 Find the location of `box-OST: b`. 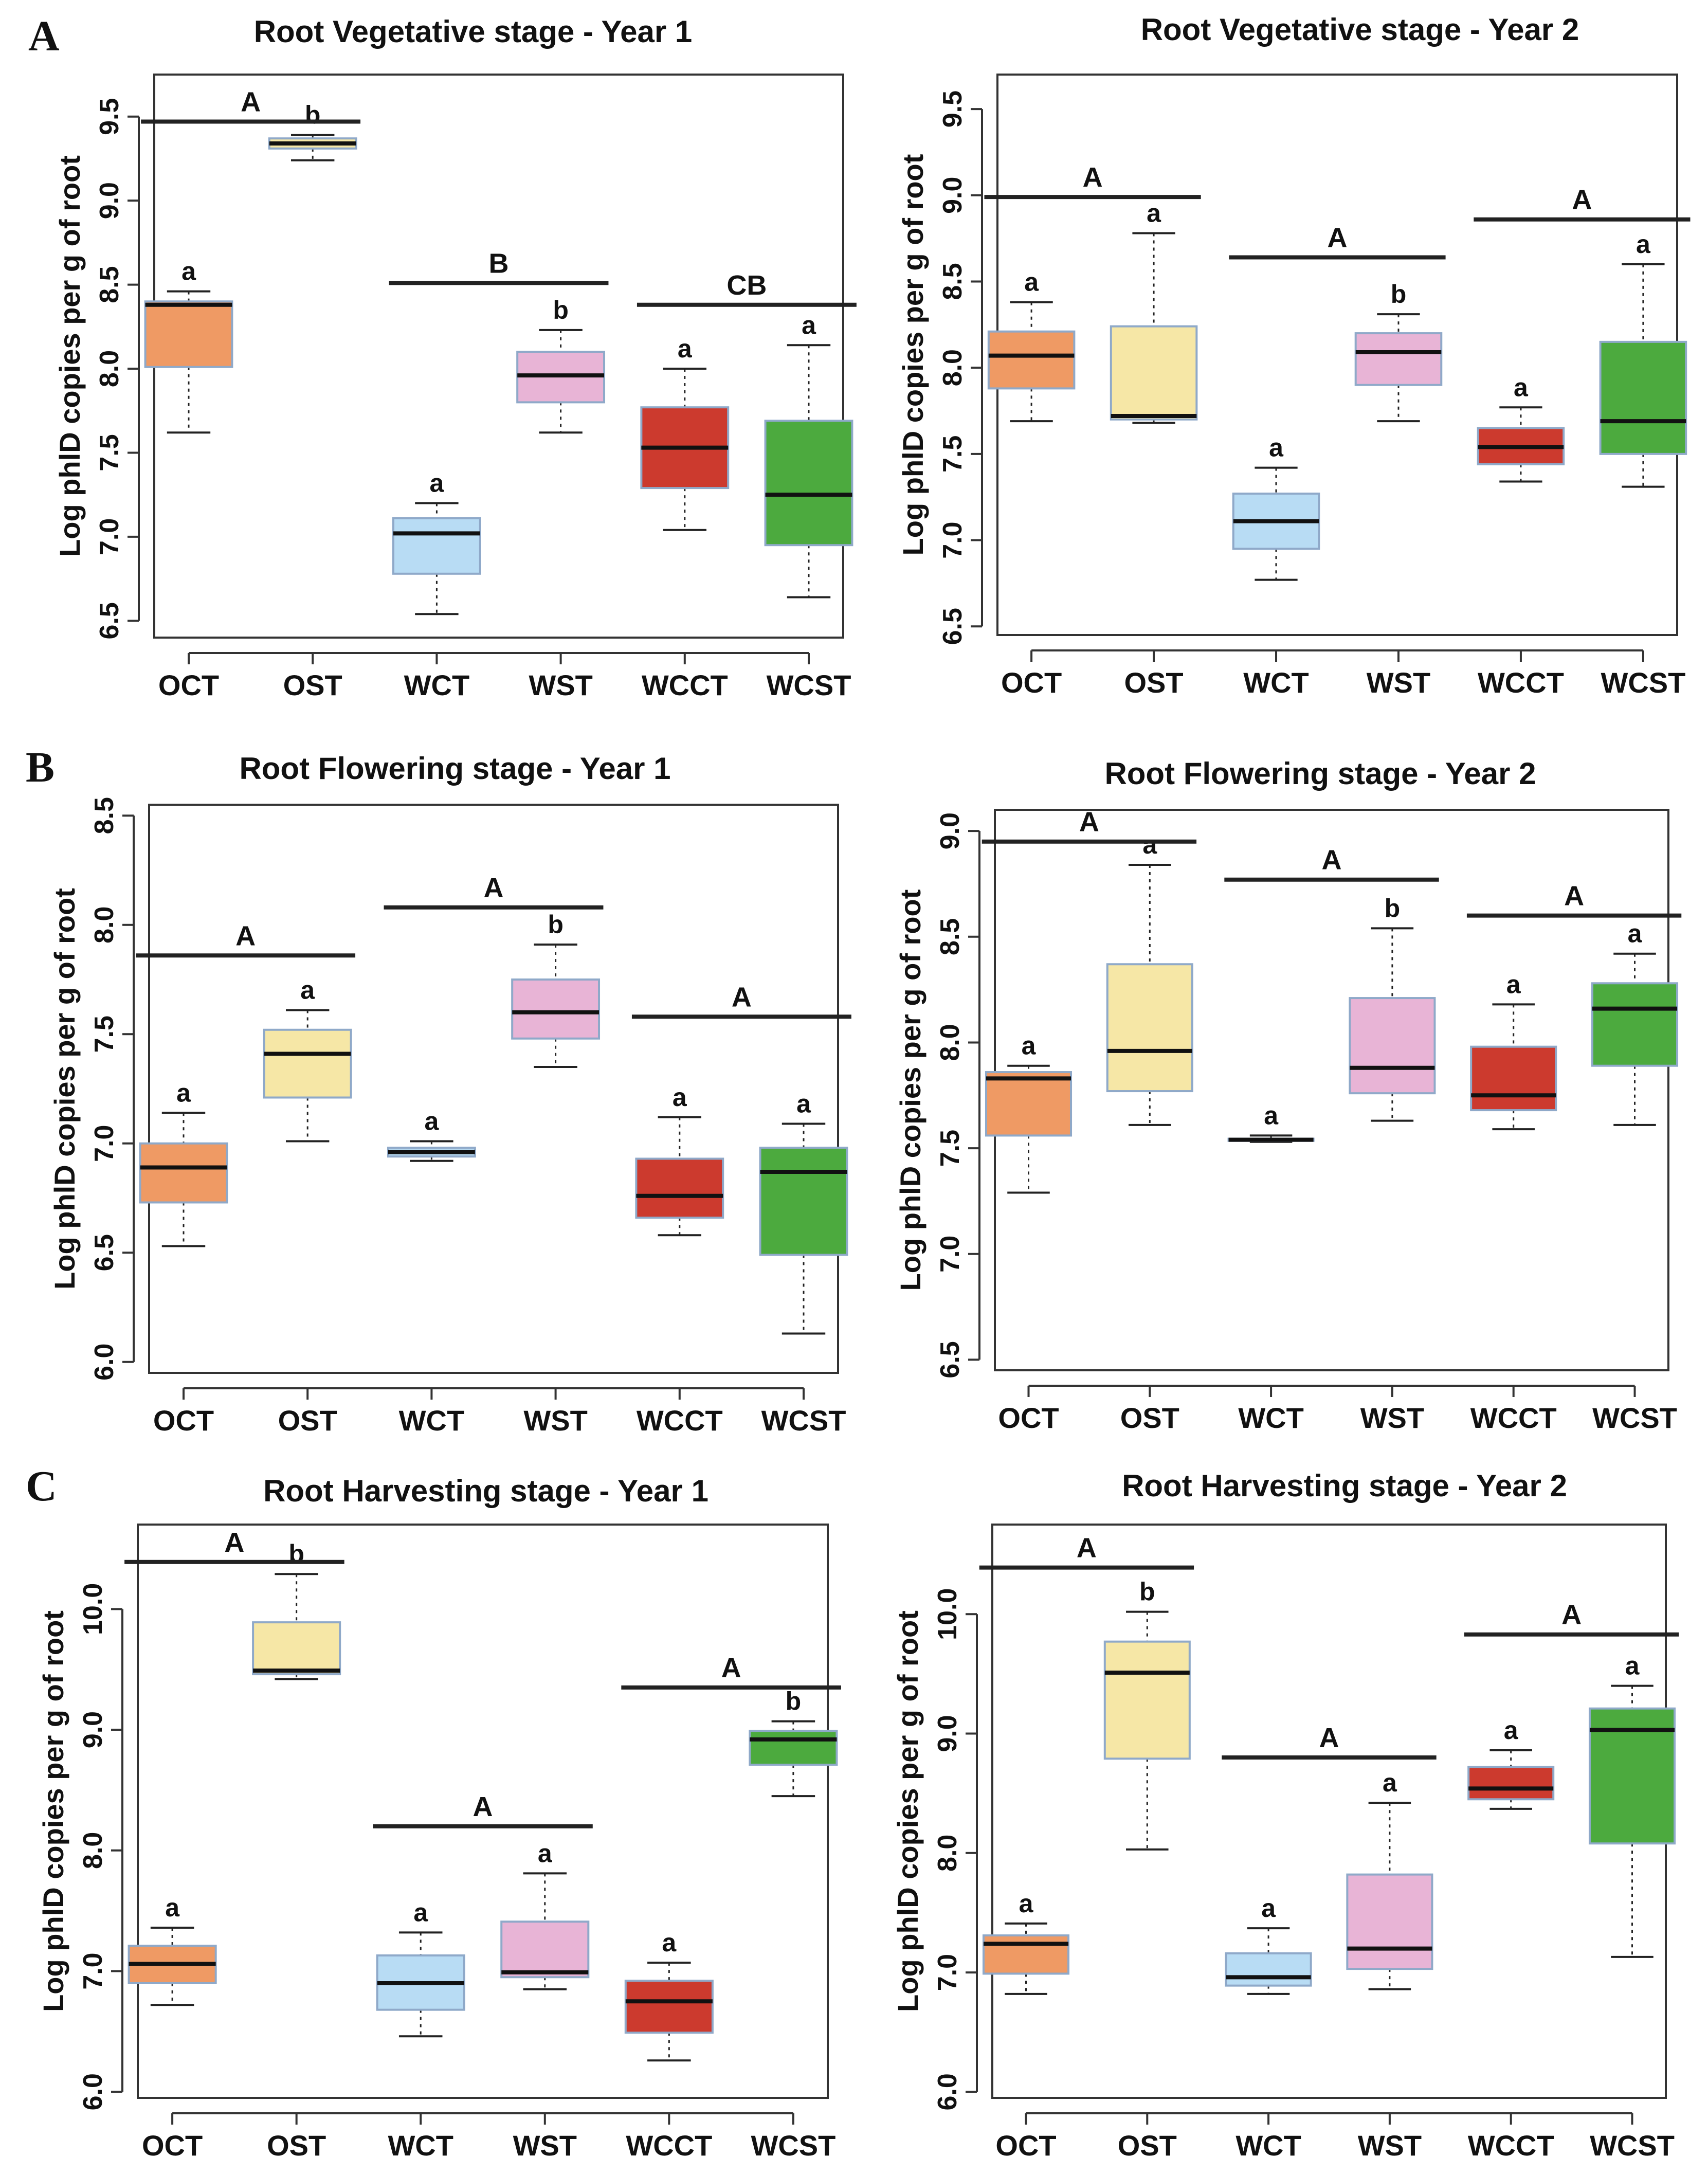

box-OST: b is located at coordinates (312, 131).